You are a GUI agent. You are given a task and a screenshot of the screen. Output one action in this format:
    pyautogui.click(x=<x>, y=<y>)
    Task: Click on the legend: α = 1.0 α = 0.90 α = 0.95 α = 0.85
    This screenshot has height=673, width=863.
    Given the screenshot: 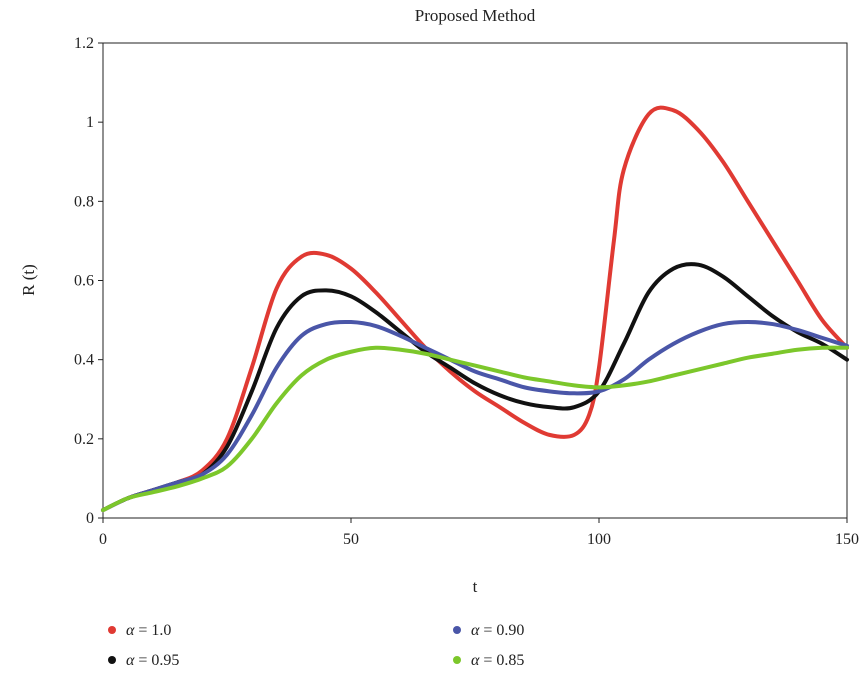 What is the action you would take?
    pyautogui.click(x=316, y=645)
    